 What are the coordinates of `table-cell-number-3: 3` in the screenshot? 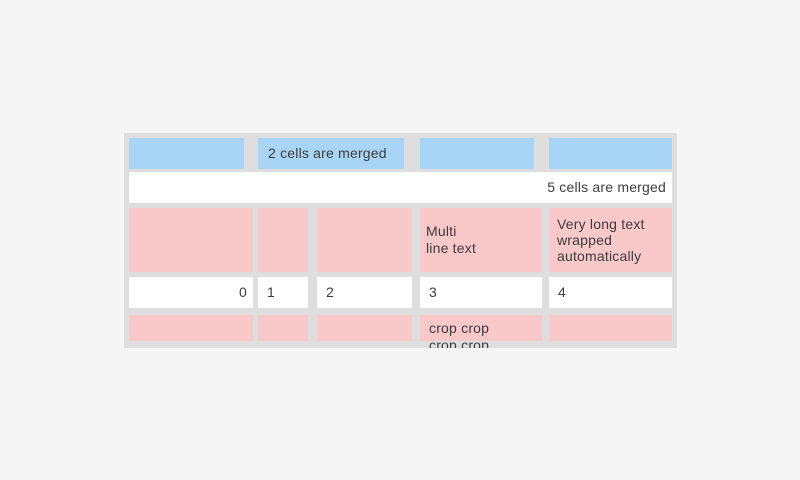 It's located at (481, 292).